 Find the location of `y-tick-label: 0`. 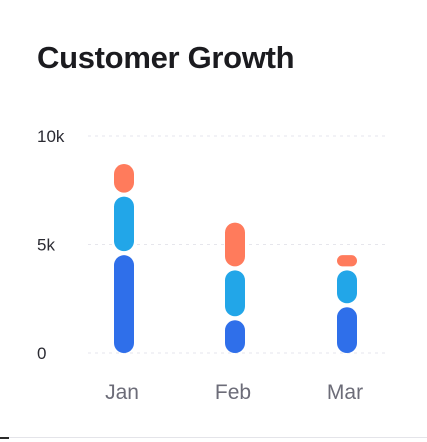

y-tick-label: 0 is located at coordinates (41, 353).